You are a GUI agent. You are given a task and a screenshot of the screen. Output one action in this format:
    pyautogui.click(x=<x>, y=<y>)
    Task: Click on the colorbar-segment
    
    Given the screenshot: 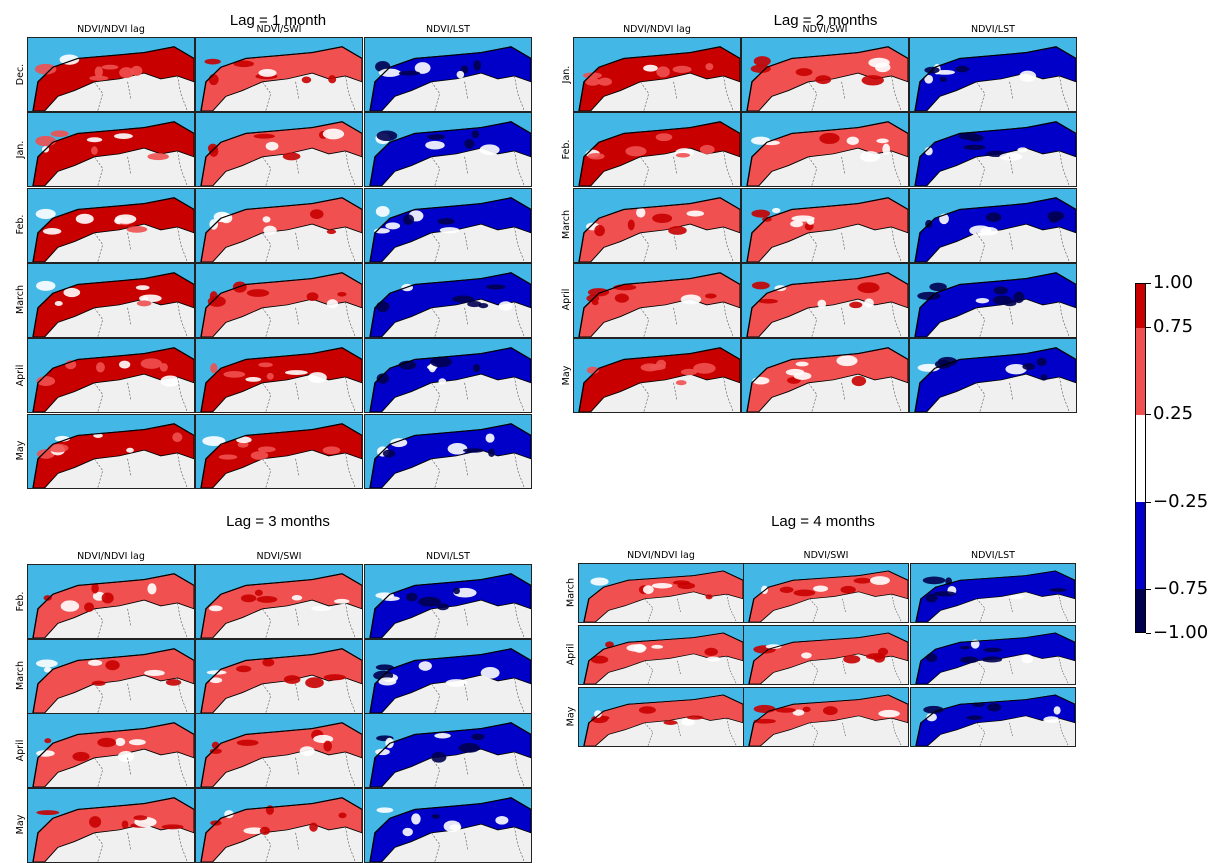 What is the action you would take?
    pyautogui.click(x=1140, y=306)
    